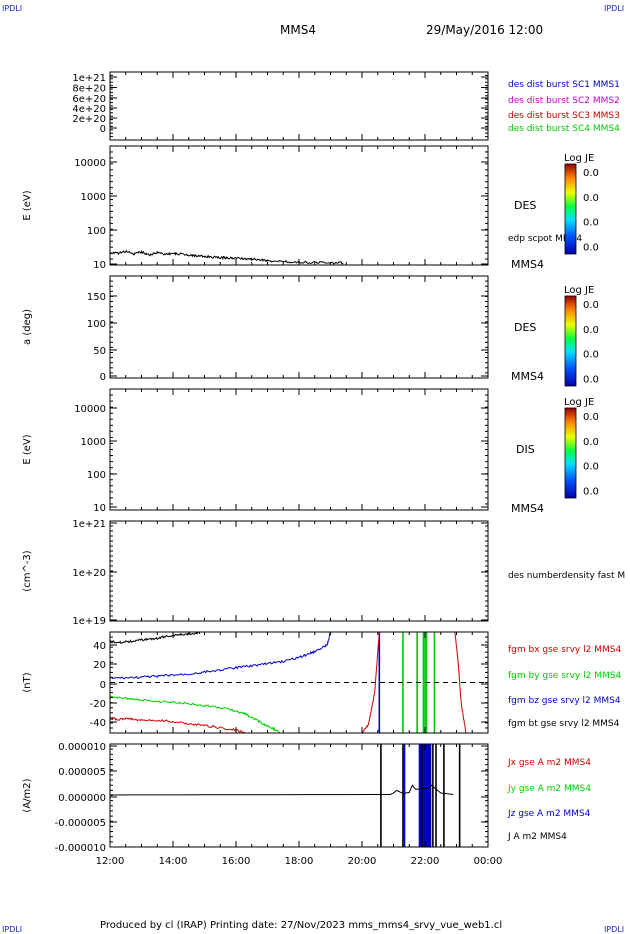  Describe the element at coordinates (82, 772) in the screenshot. I see `y-tick-label: 0.000005` at that location.